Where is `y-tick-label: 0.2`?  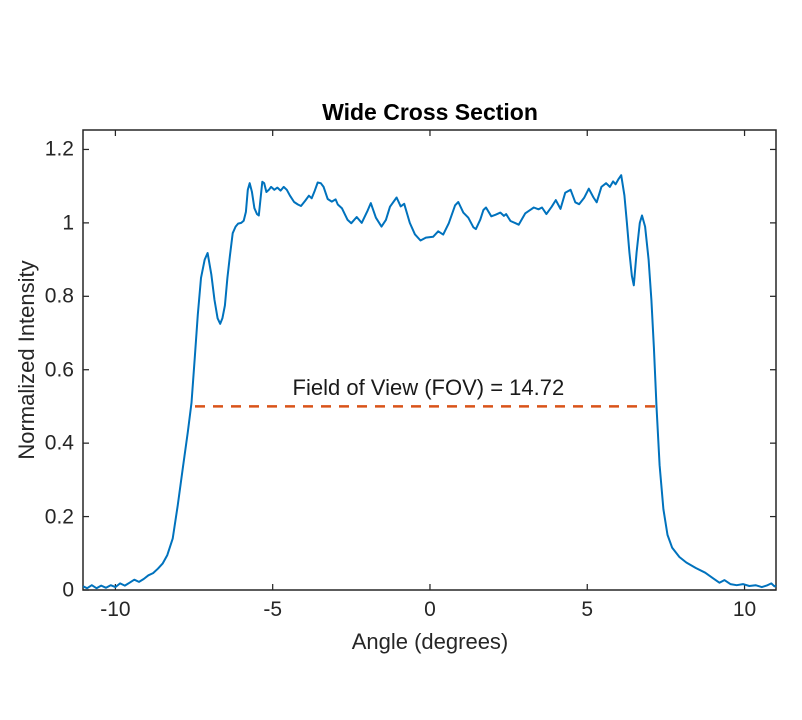
y-tick-label: 0.2 is located at coordinates (59, 517).